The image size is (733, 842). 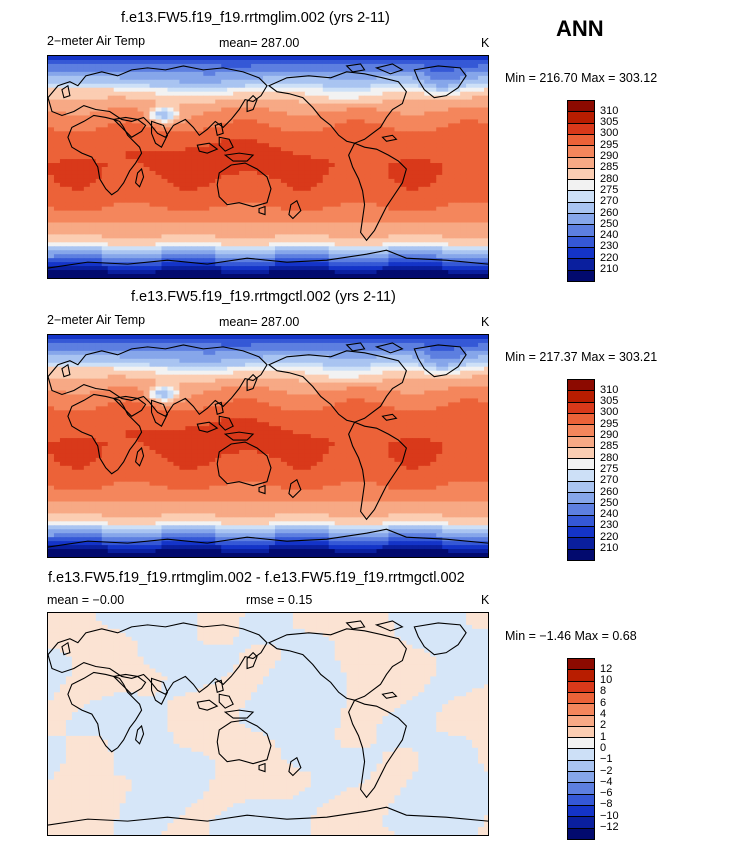 I want to click on panel-2-variable-label: 2−meter Air Temp, so click(x=96, y=320).